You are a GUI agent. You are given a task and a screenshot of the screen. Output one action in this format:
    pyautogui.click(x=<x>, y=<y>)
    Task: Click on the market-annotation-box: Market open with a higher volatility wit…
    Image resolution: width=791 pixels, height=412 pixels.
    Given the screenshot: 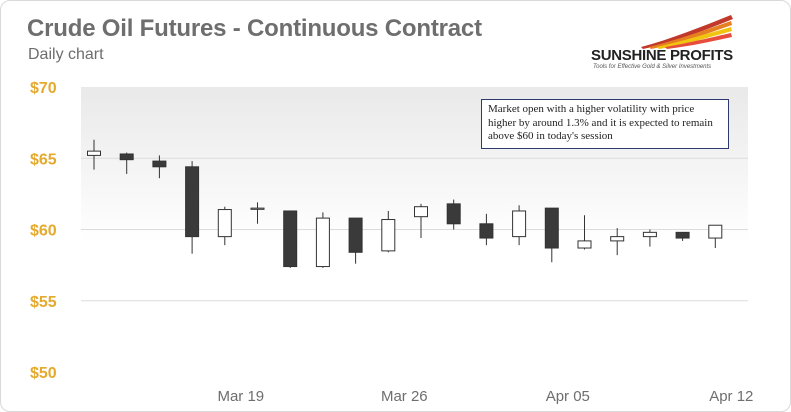 What is the action you would take?
    pyautogui.click(x=605, y=124)
    